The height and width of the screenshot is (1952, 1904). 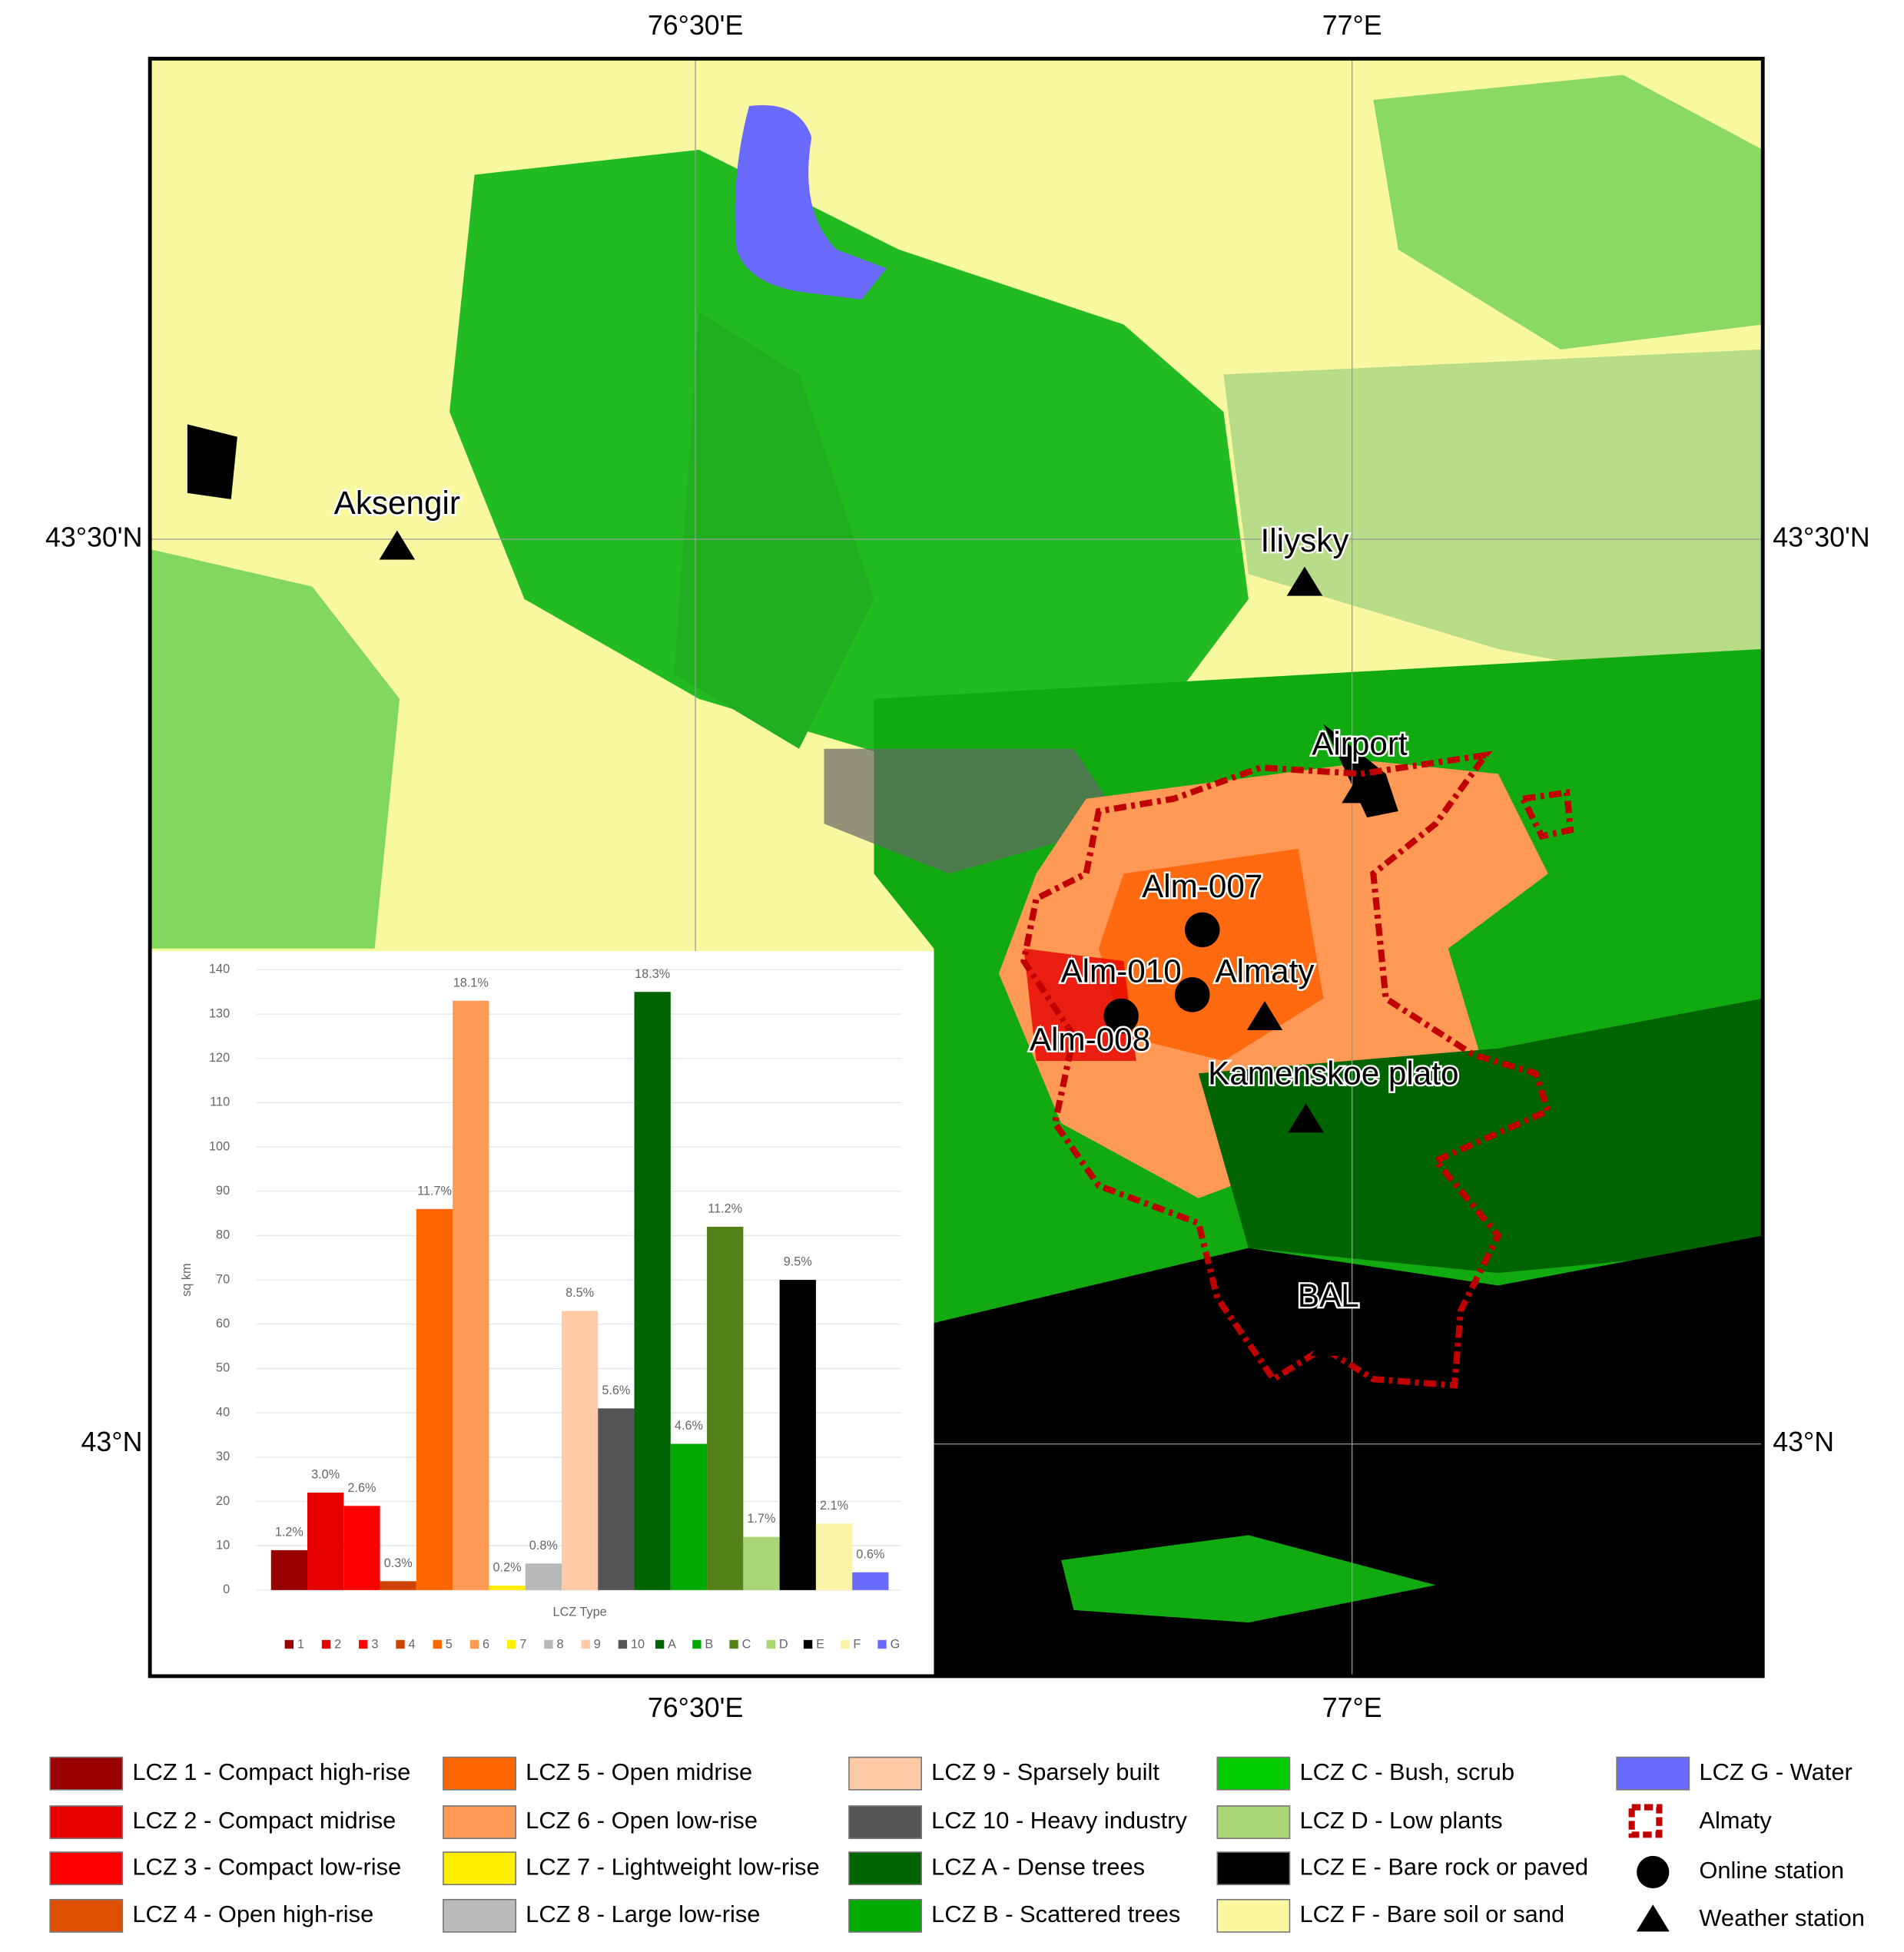 I want to click on legend-label: 2, so click(x=337, y=1645).